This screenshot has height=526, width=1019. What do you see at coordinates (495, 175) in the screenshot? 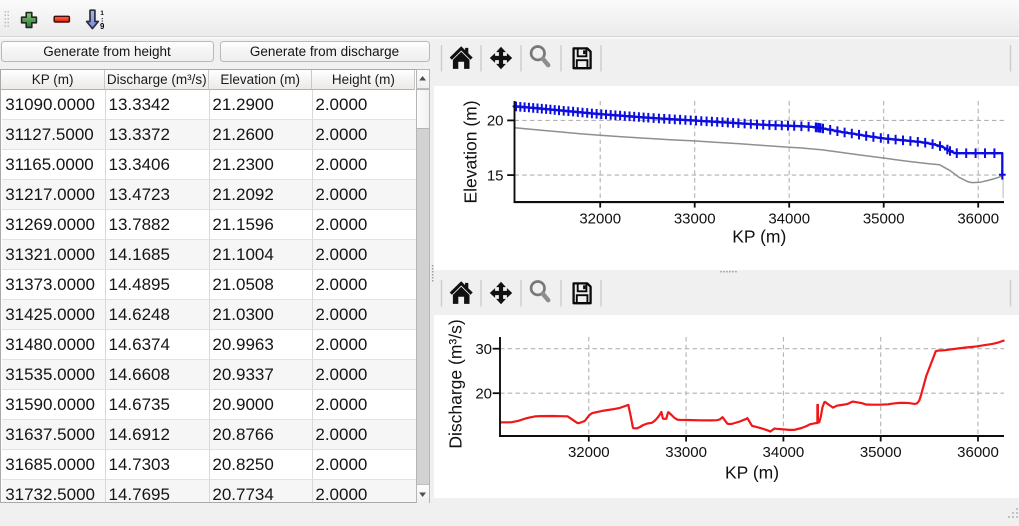
I see `svg-text: 15` at bounding box center [495, 175].